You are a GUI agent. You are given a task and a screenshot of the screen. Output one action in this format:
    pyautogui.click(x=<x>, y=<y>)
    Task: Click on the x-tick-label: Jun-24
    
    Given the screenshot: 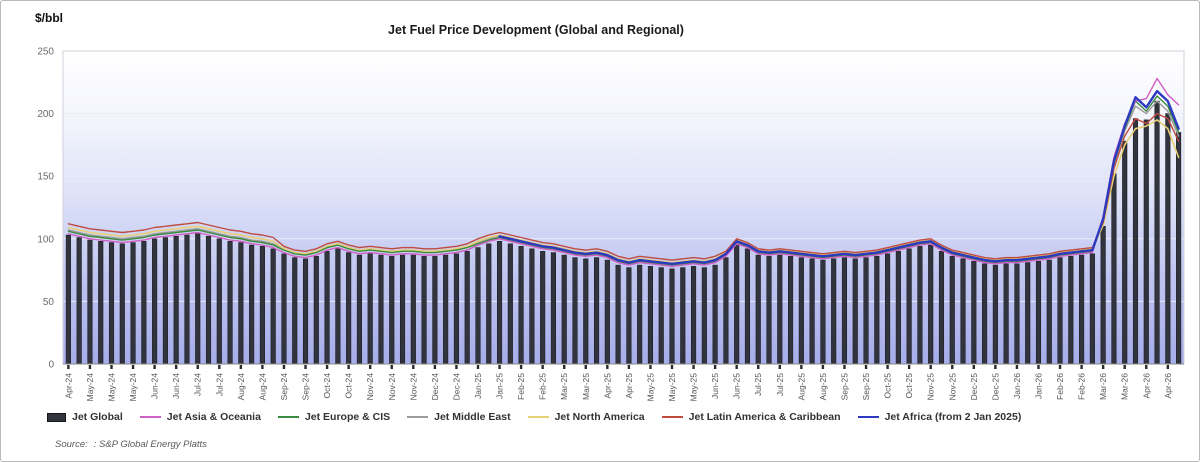 What is the action you would take?
    pyautogui.click(x=176, y=386)
    